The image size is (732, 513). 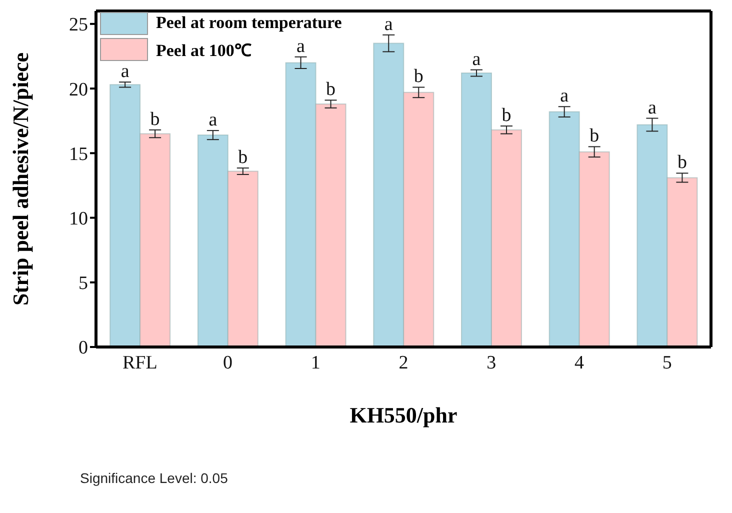 What do you see at coordinates (228, 363) in the screenshot?
I see `x-tick-label: 0` at bounding box center [228, 363].